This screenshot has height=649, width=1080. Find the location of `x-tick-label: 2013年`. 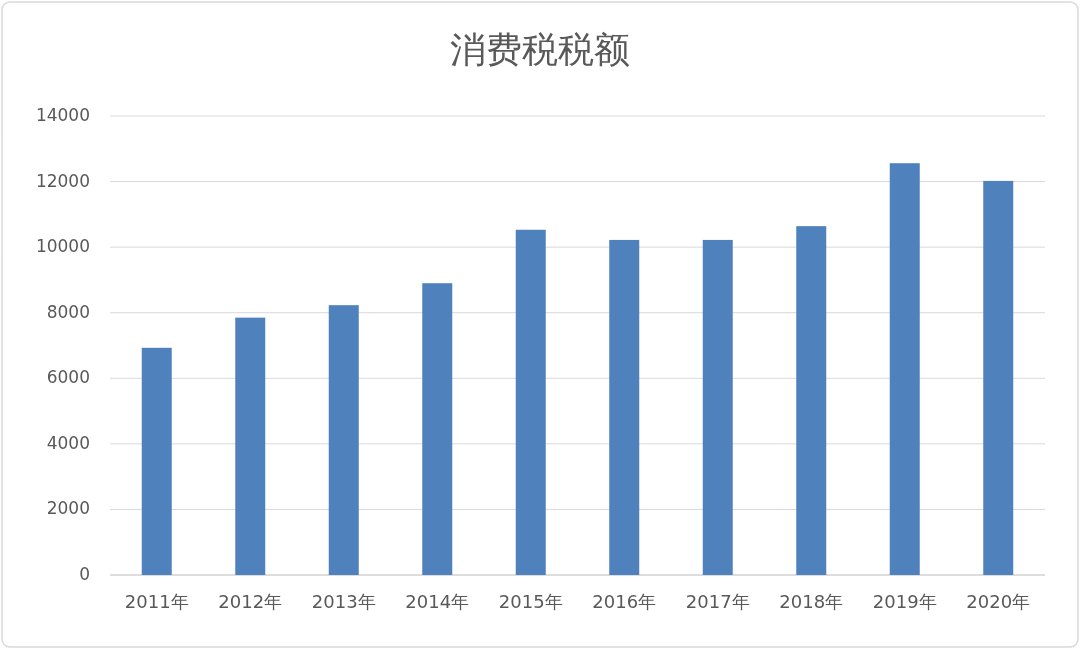

x-tick-label: 2013年 is located at coordinates (343, 601).